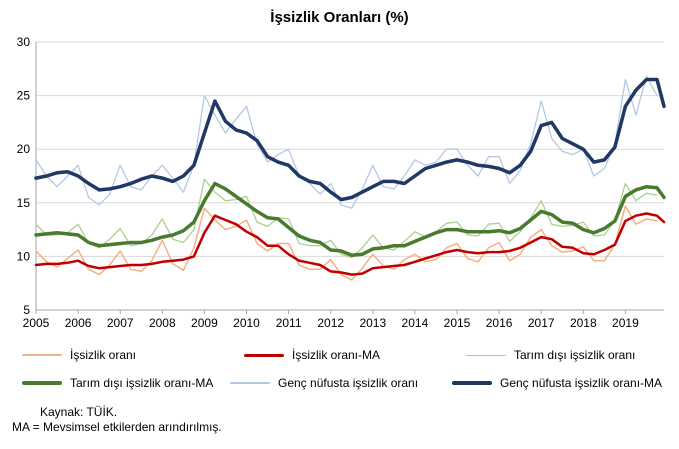 The width and height of the screenshot is (679, 449). Describe the element at coordinates (583, 323) in the screenshot. I see `x-tick-label: 2018` at that location.